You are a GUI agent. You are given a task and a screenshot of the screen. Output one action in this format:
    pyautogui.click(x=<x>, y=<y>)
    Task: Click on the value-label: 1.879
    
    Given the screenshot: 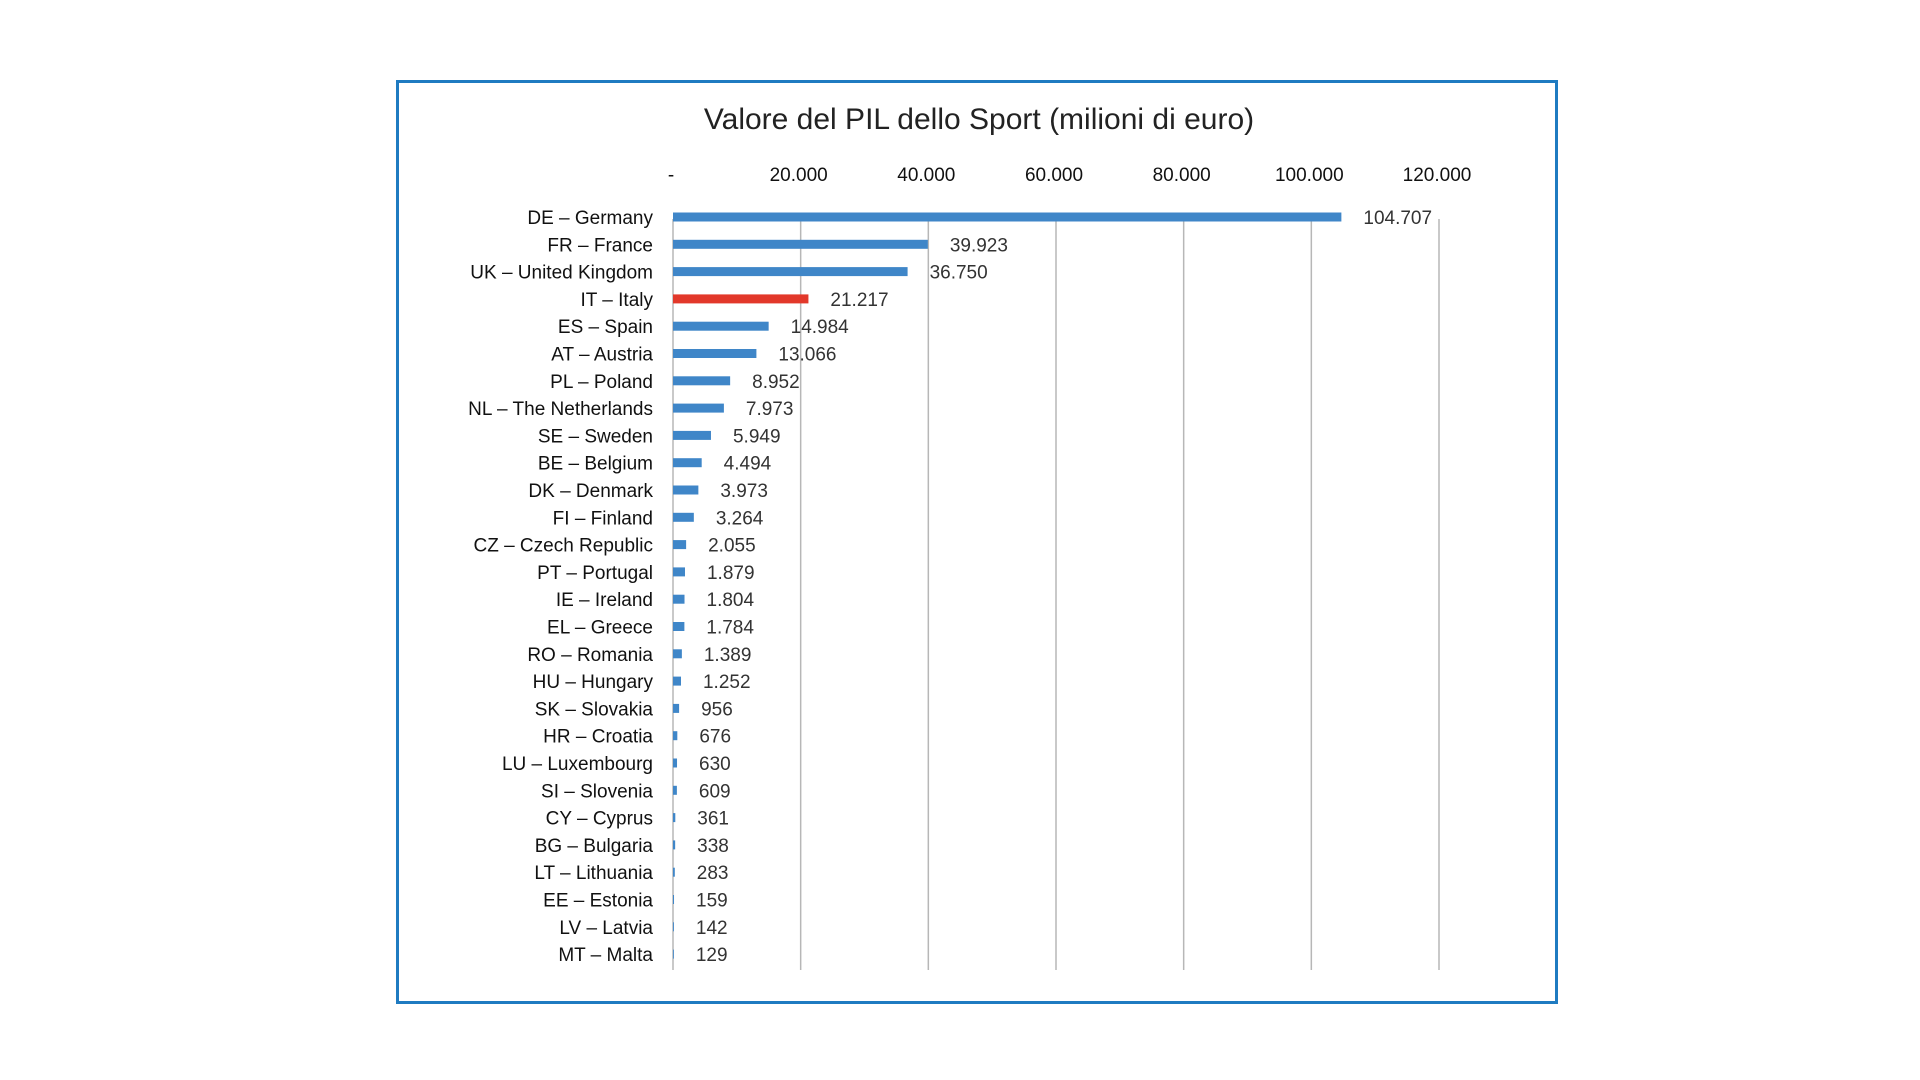 What is the action you would take?
    pyautogui.click(x=731, y=573)
    